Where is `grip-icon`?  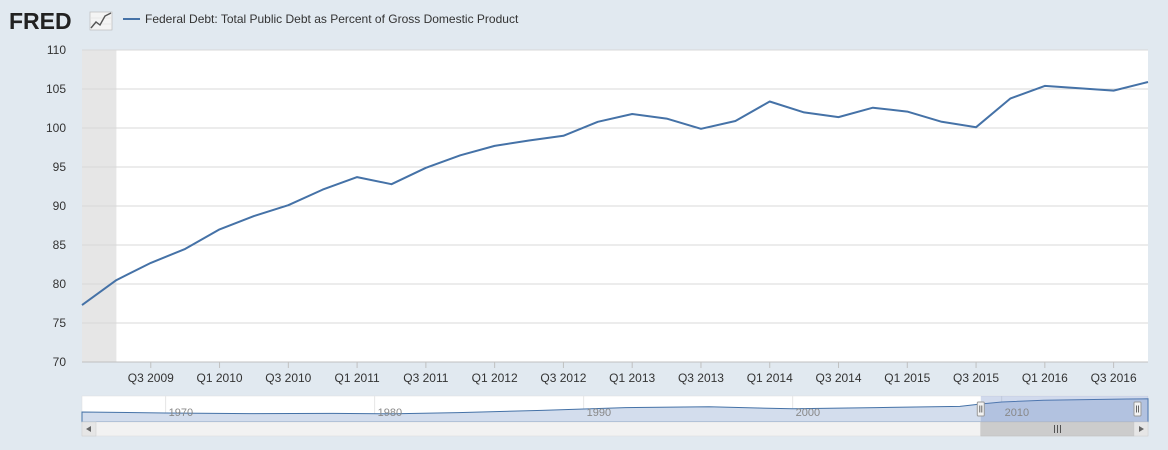
grip-icon is located at coordinates (1057, 429).